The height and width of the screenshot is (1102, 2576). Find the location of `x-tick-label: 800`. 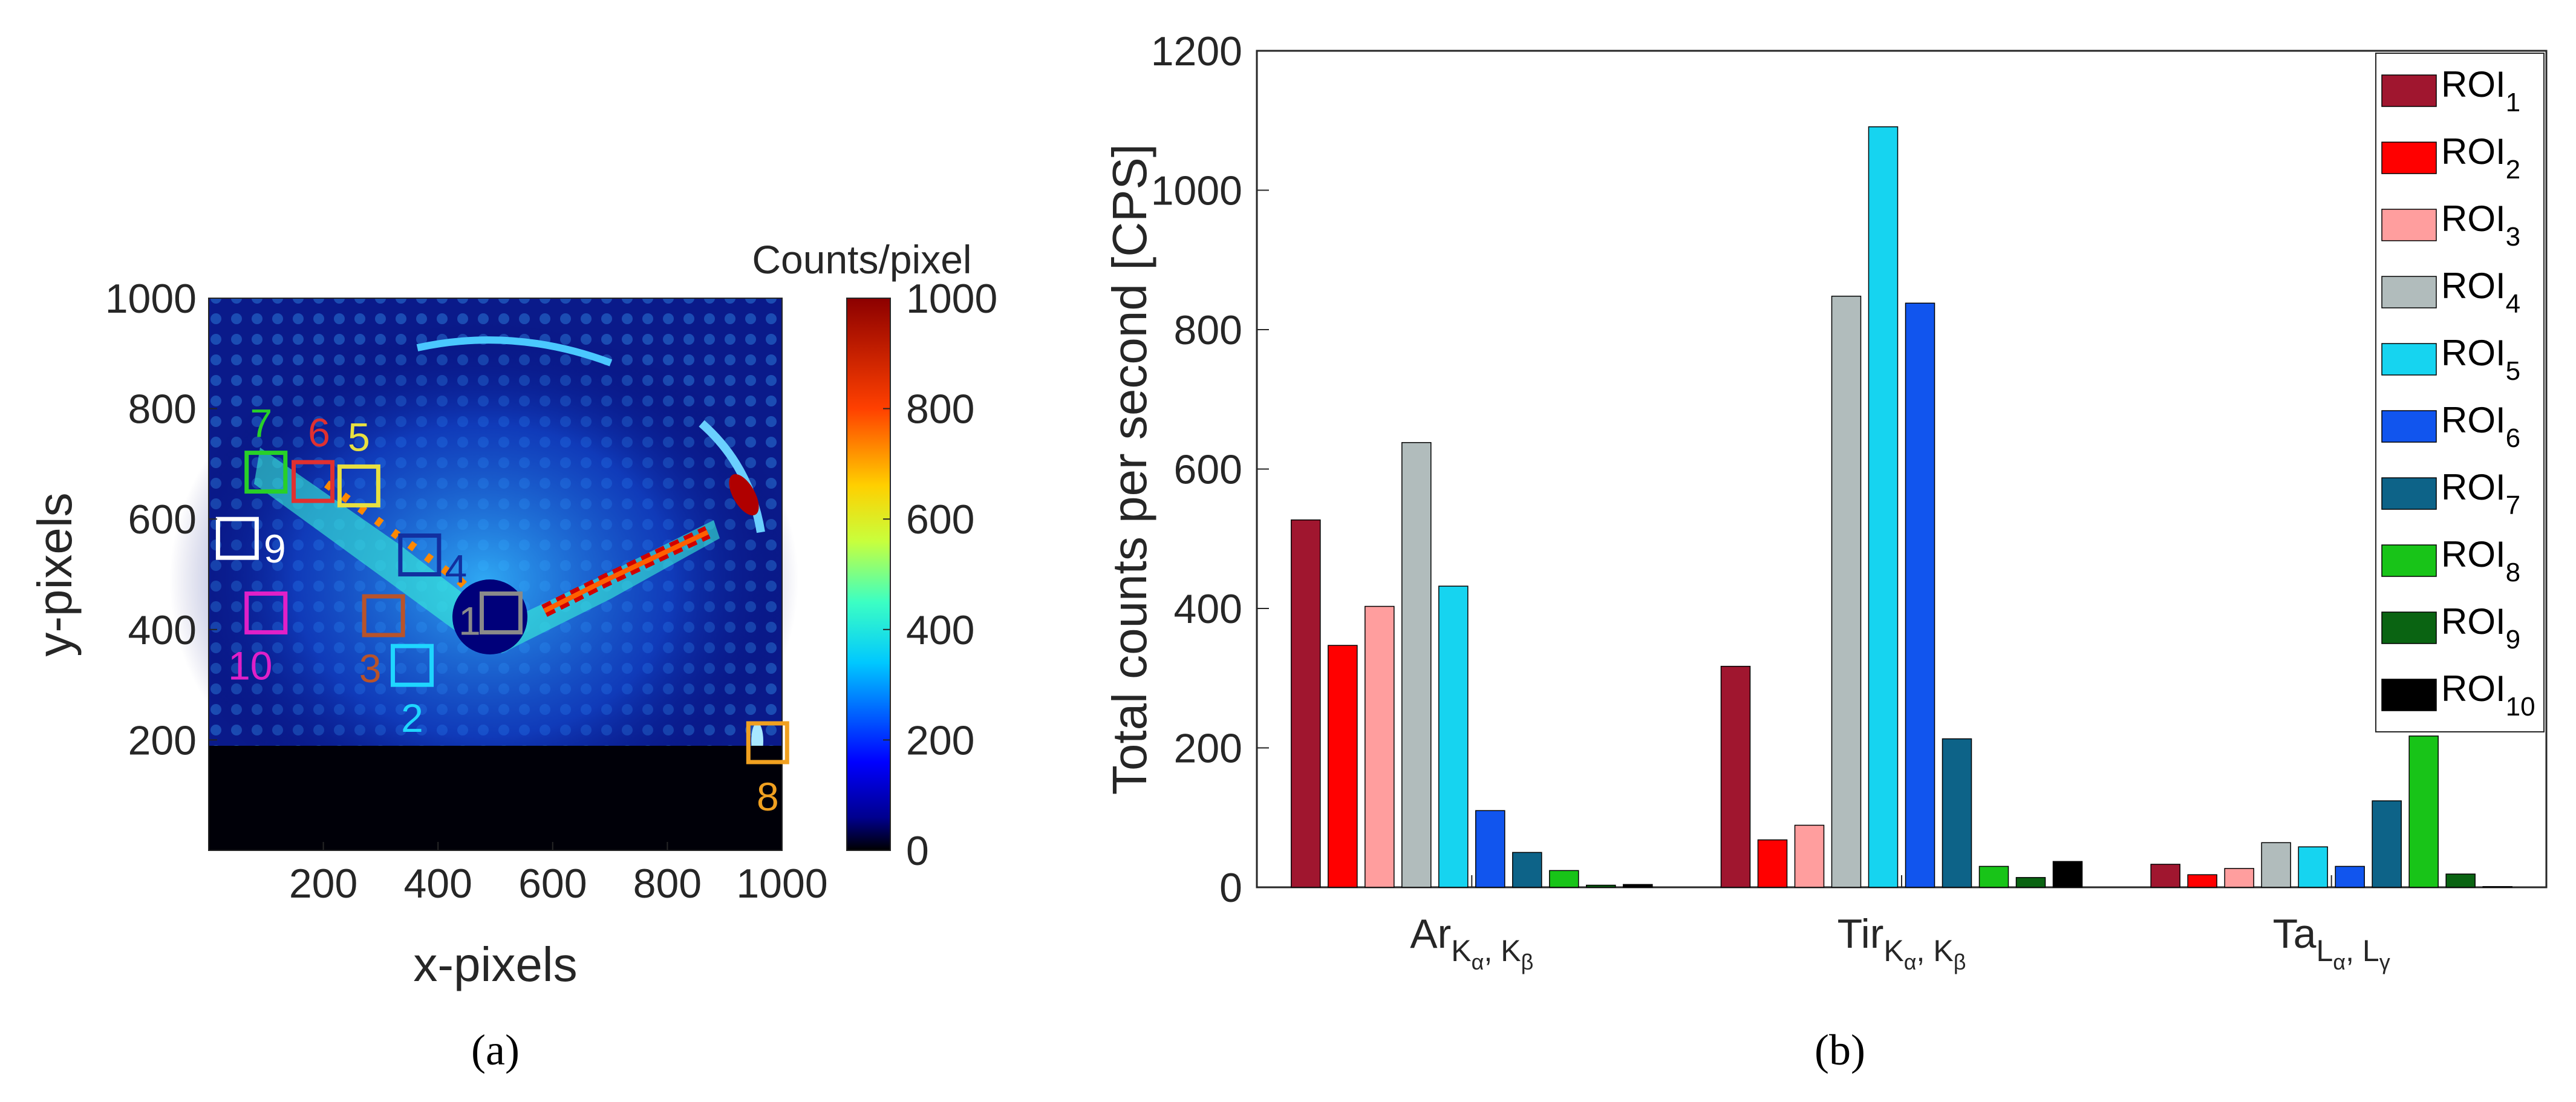

x-tick-label: 800 is located at coordinates (667, 884).